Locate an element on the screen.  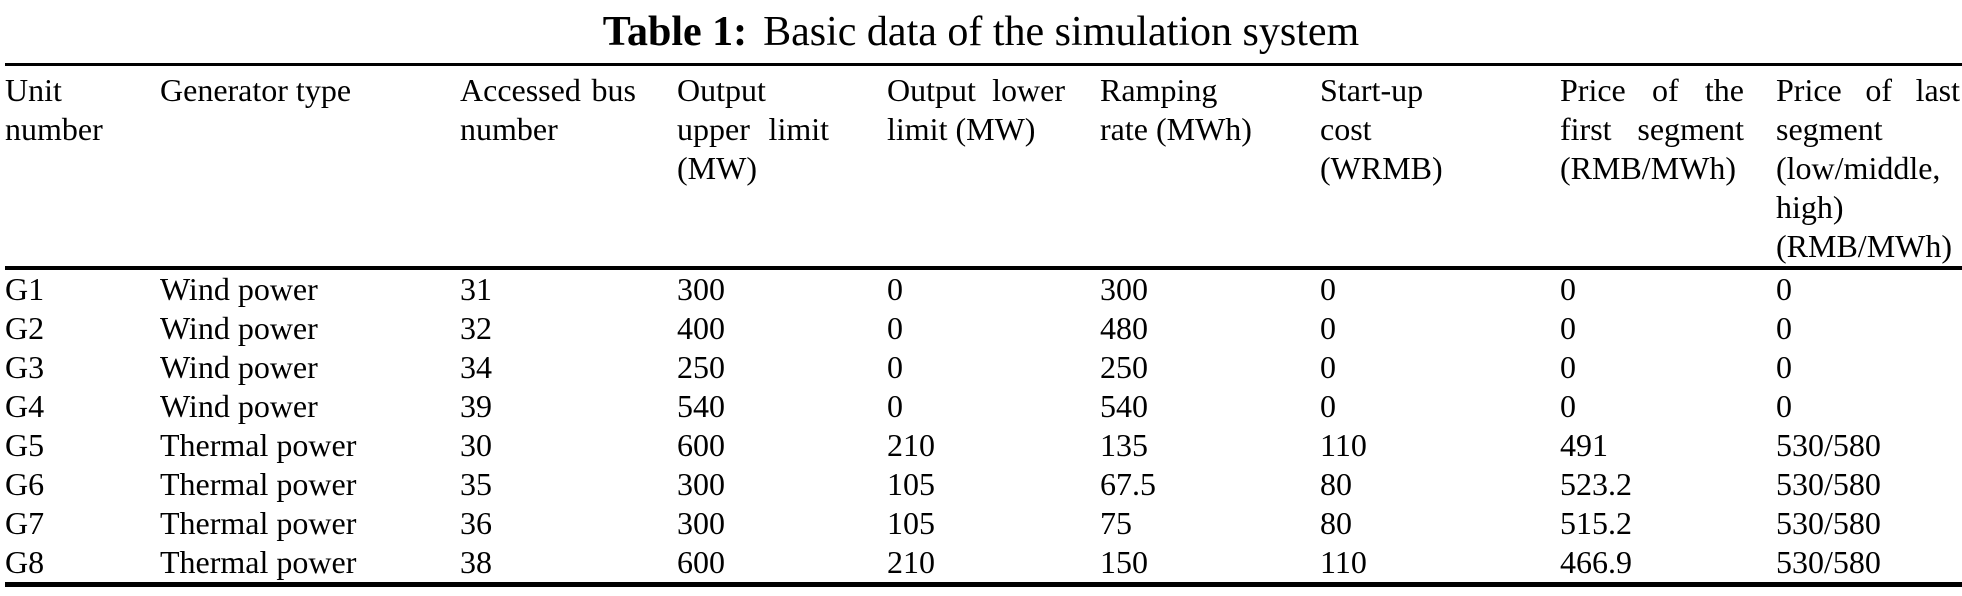
cell-G4-generator-type: Wind power is located at coordinates (239, 406).